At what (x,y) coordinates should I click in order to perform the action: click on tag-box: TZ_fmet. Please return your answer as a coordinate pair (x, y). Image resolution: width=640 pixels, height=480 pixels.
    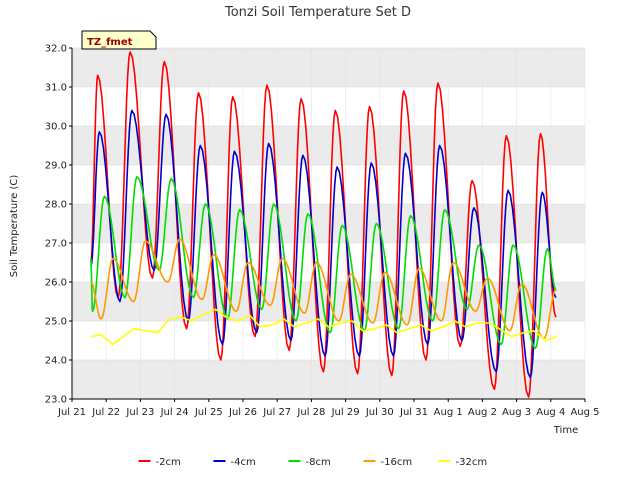
    Looking at the image, I should click on (119, 40).